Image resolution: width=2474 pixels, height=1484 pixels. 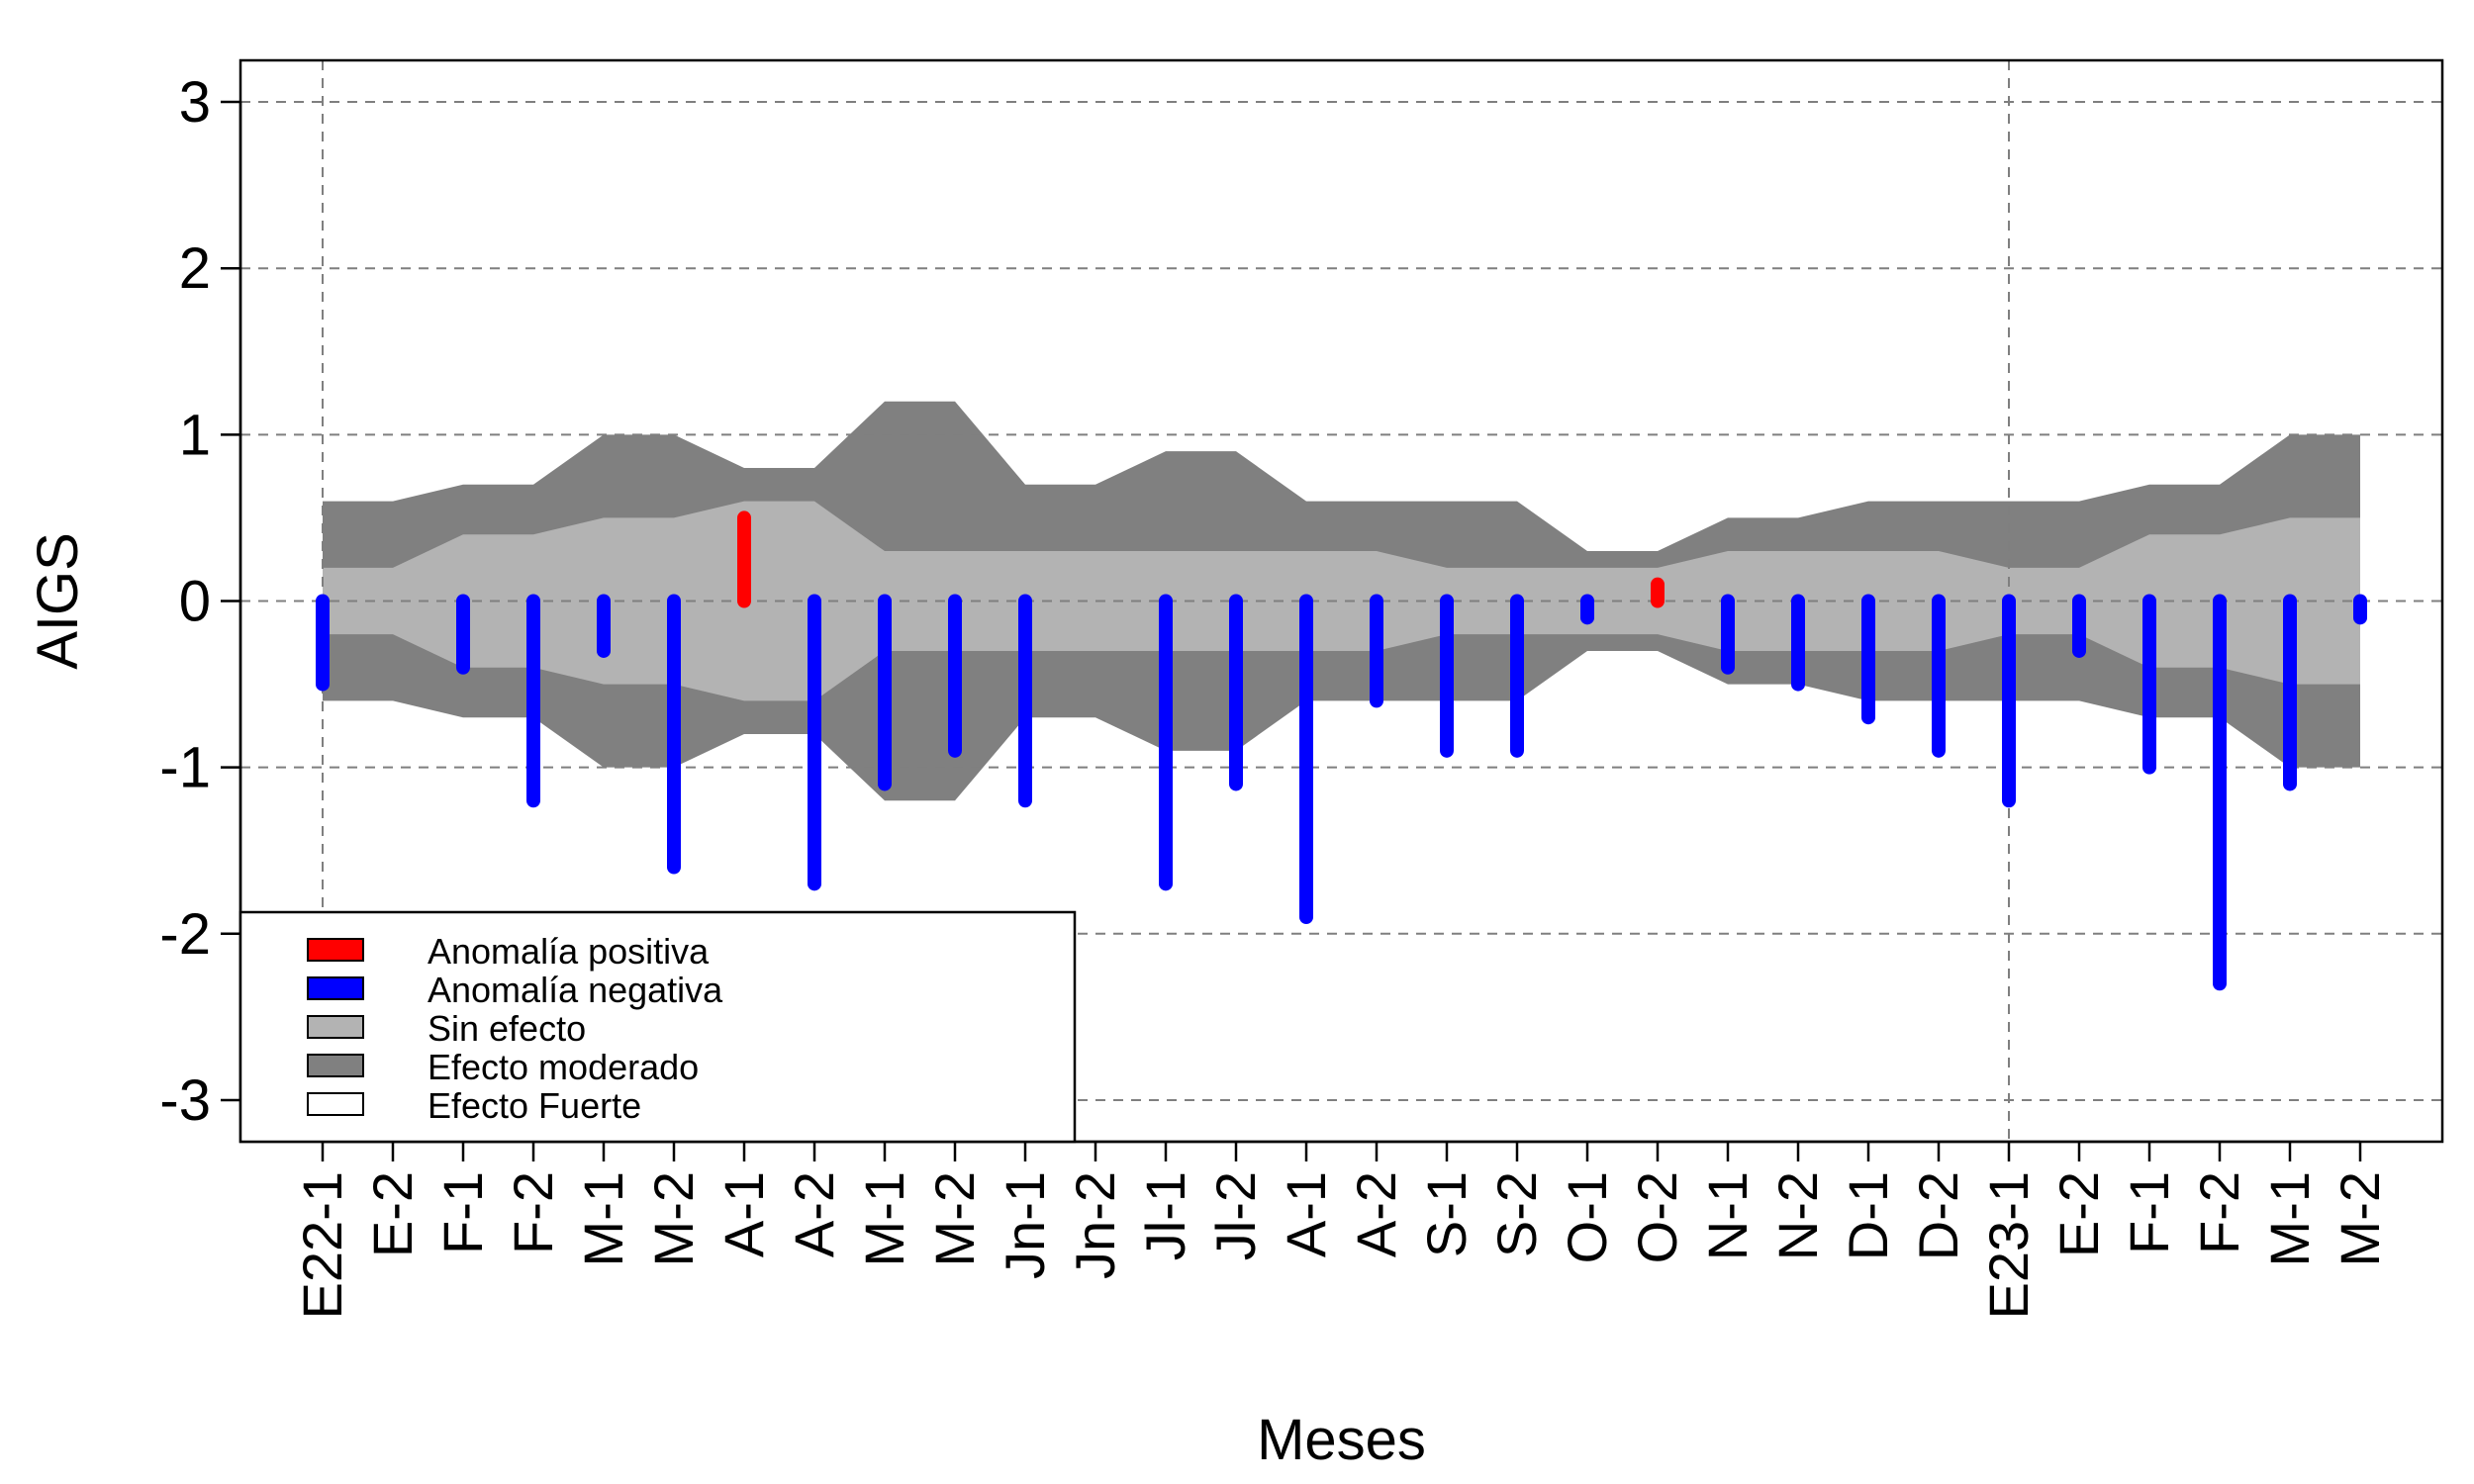 I want to click on y-tick-label: -1, so click(x=185, y=768).